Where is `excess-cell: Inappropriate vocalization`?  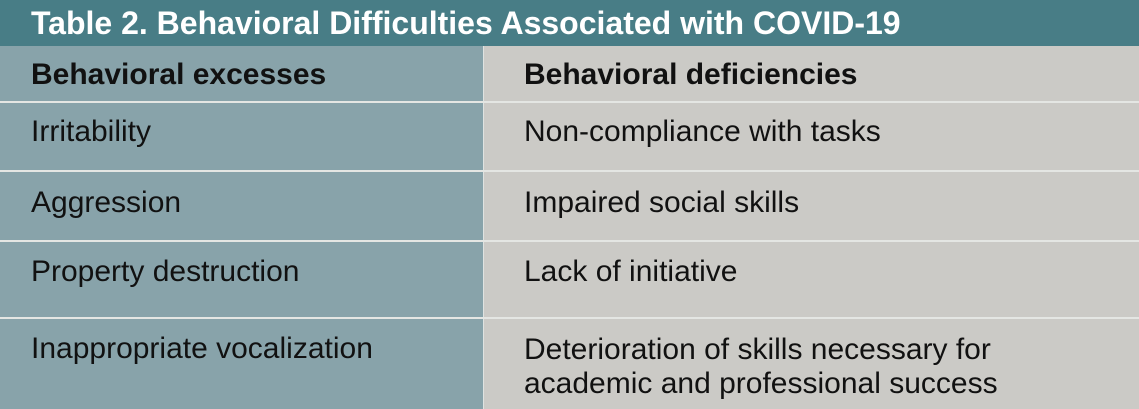 excess-cell: Inappropriate vocalization is located at coordinates (202, 348).